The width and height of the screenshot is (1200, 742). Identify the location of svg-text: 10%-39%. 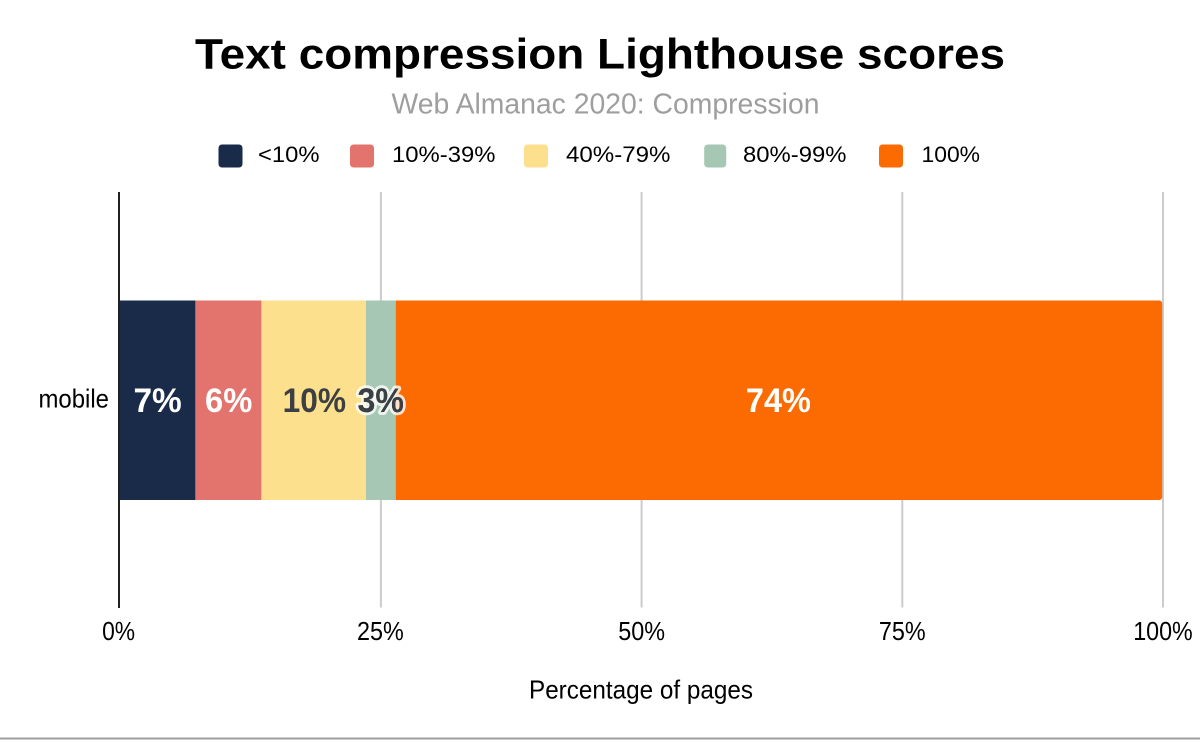
(444, 154).